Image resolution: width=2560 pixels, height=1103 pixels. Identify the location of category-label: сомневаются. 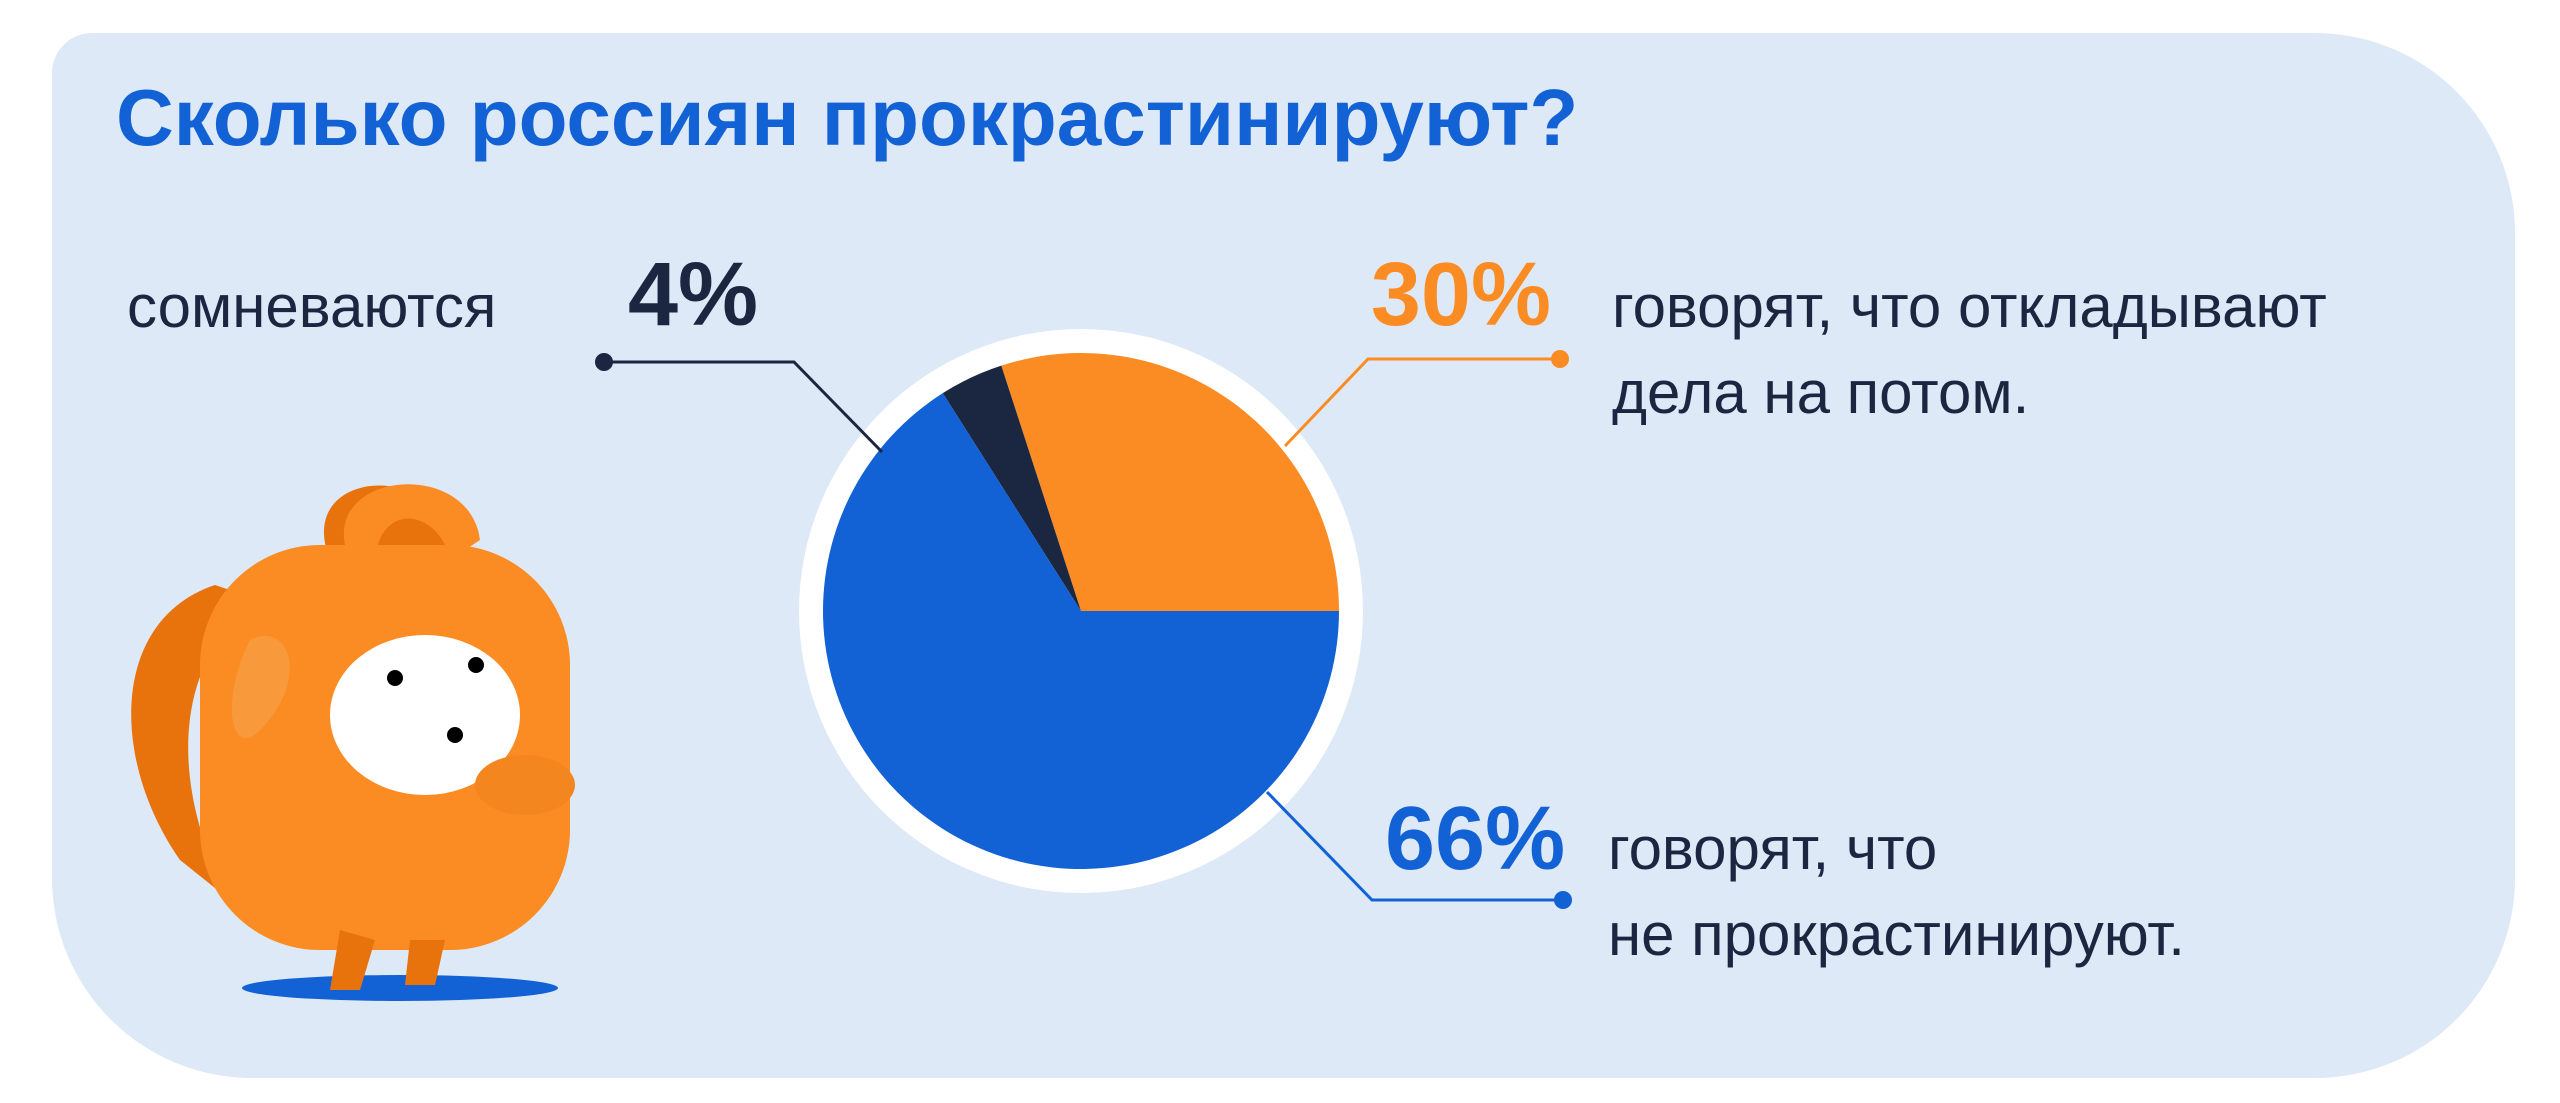
(312, 306).